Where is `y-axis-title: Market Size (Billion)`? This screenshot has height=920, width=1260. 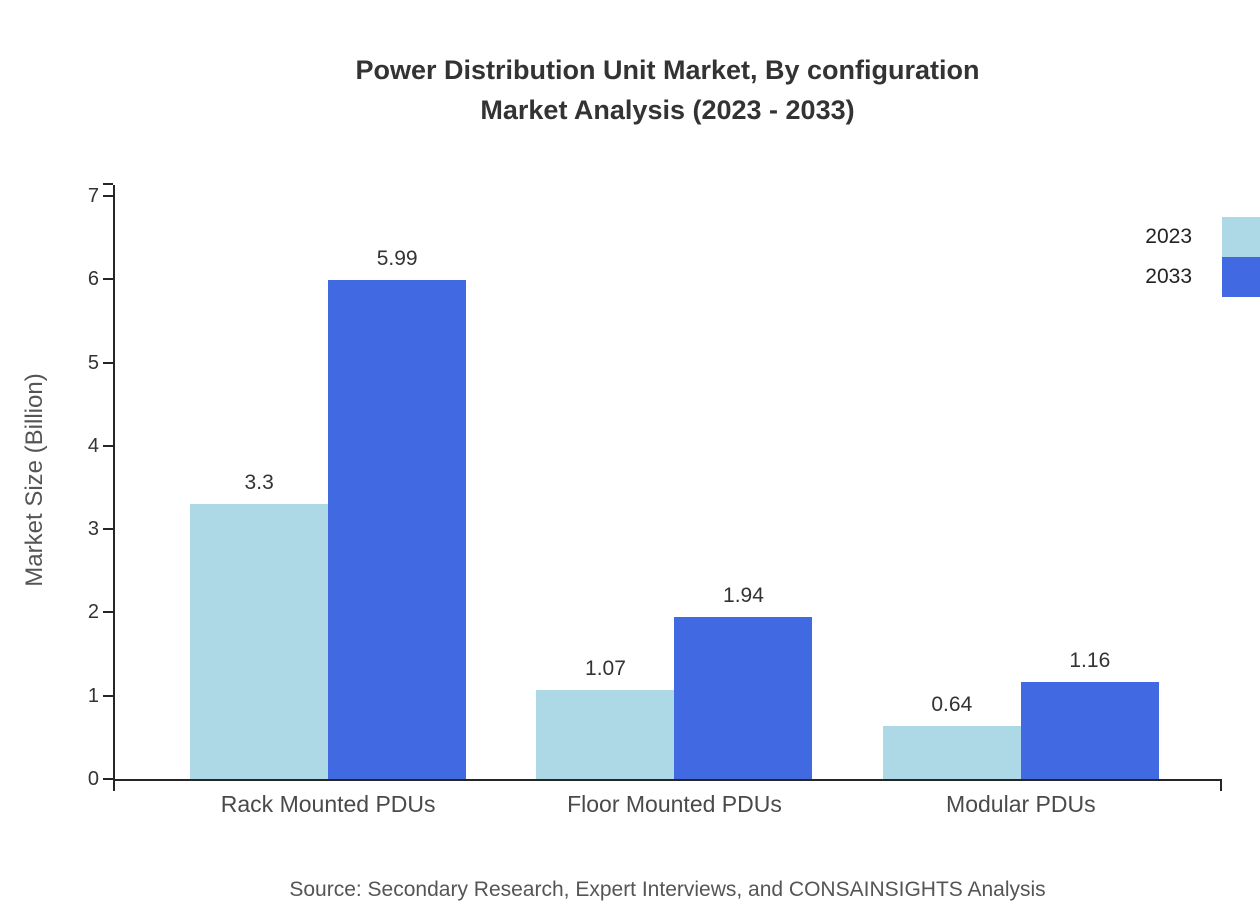 y-axis-title: Market Size (Billion) is located at coordinates (34, 480).